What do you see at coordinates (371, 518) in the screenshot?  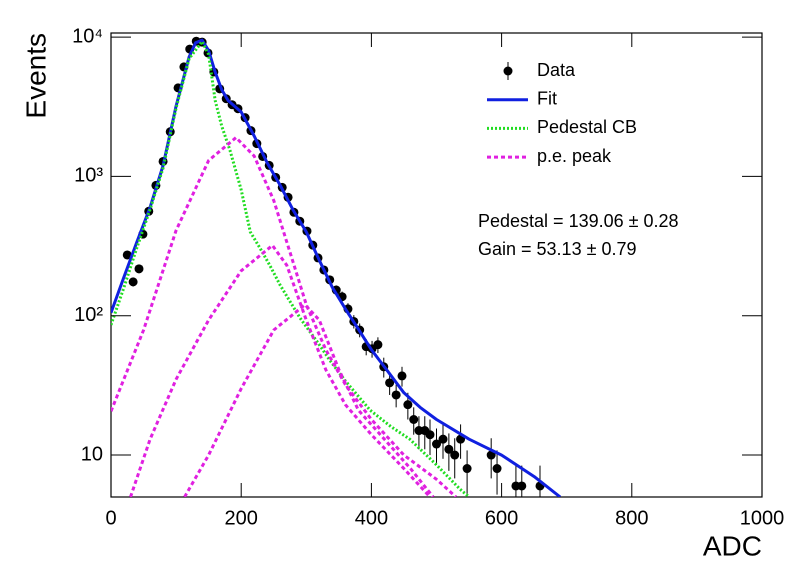 I see `x-tick-label: 400` at bounding box center [371, 518].